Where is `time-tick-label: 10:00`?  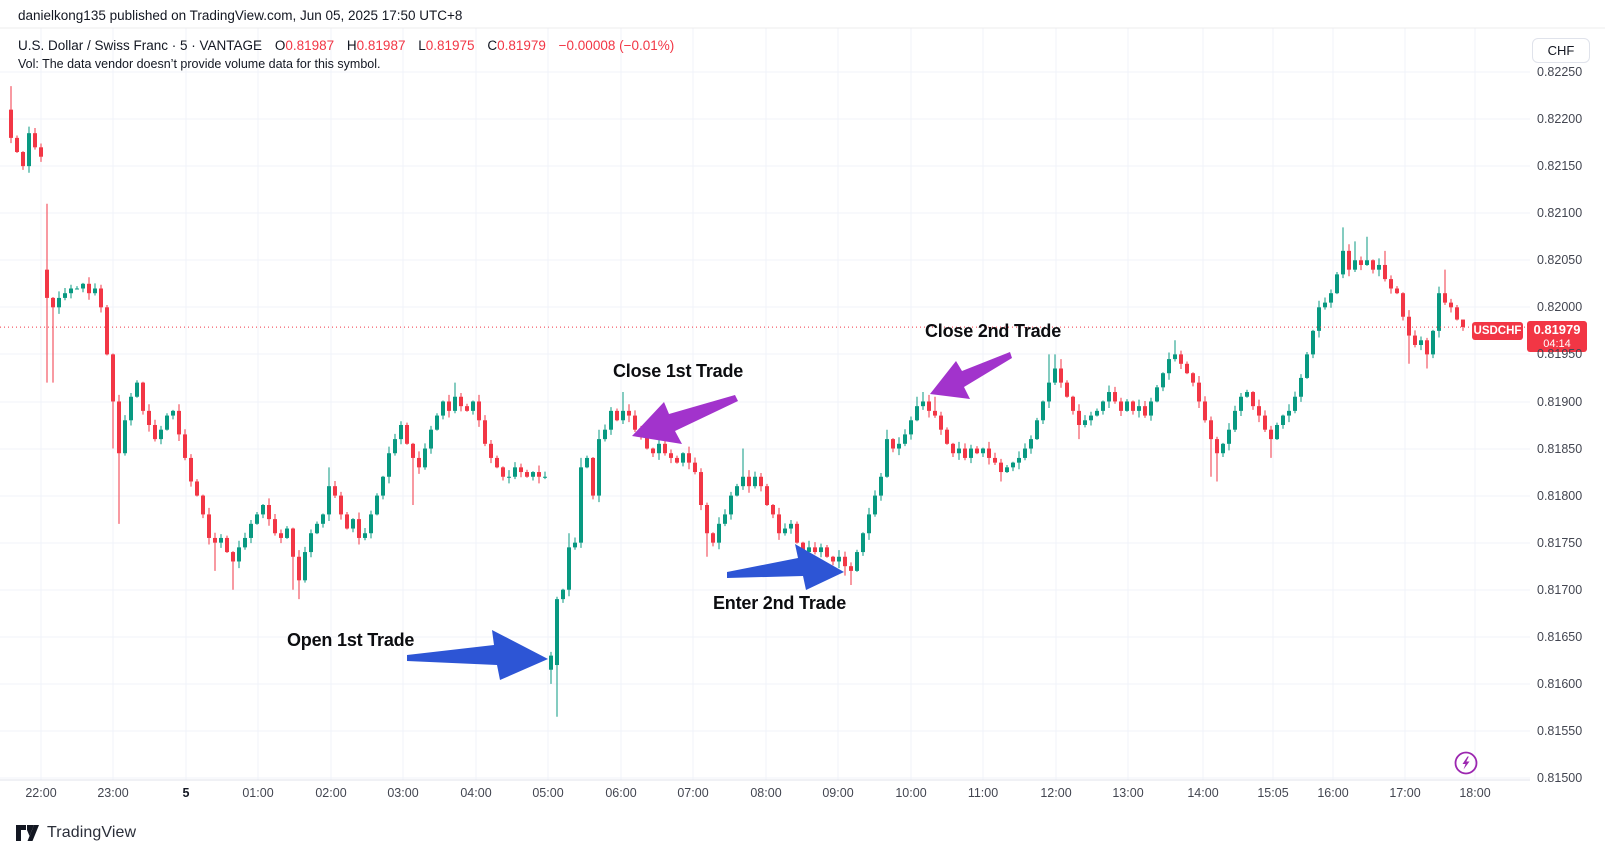 time-tick-label: 10:00 is located at coordinates (911, 793).